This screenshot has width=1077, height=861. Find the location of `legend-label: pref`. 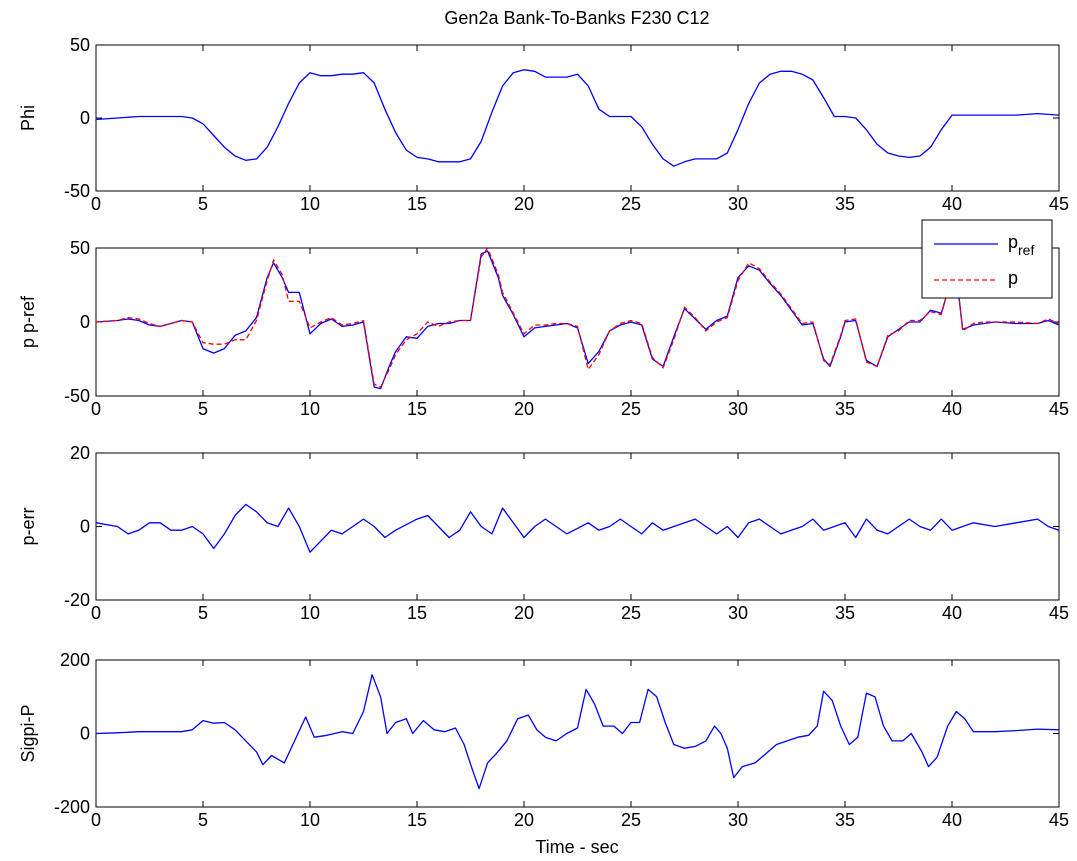

legend-label: pref is located at coordinates (1021, 245).